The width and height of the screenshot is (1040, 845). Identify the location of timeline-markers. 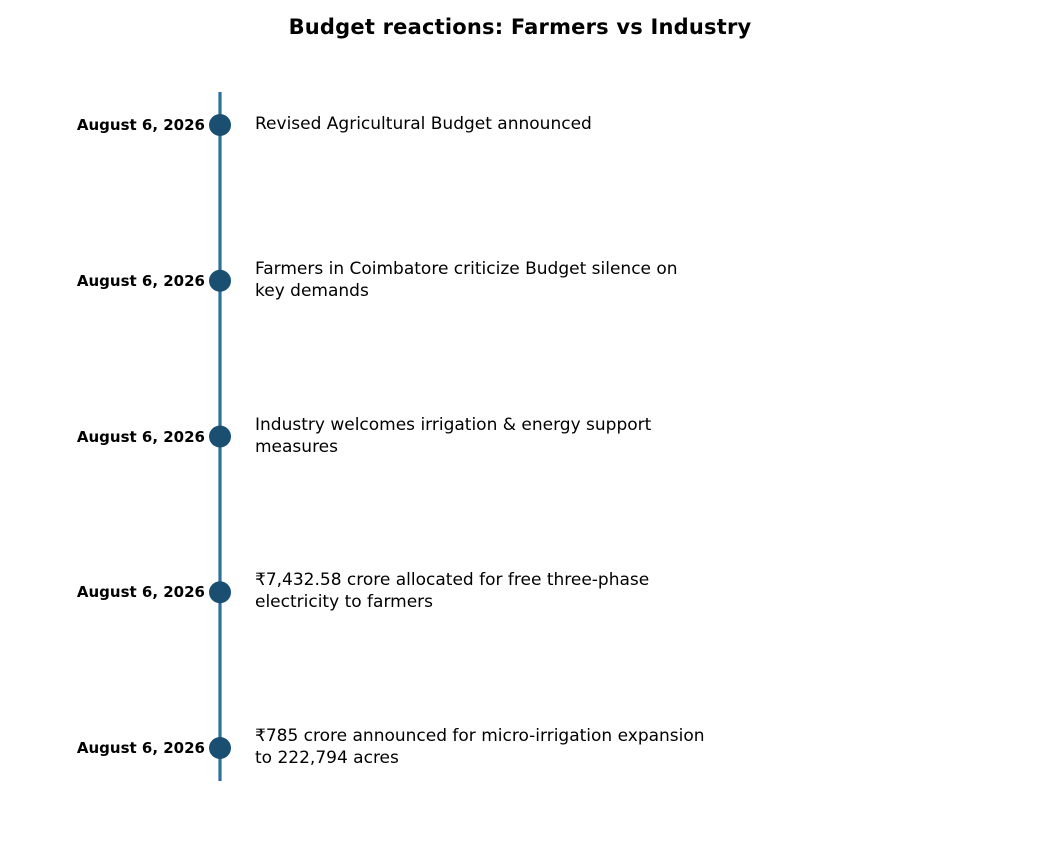
(220, 436).